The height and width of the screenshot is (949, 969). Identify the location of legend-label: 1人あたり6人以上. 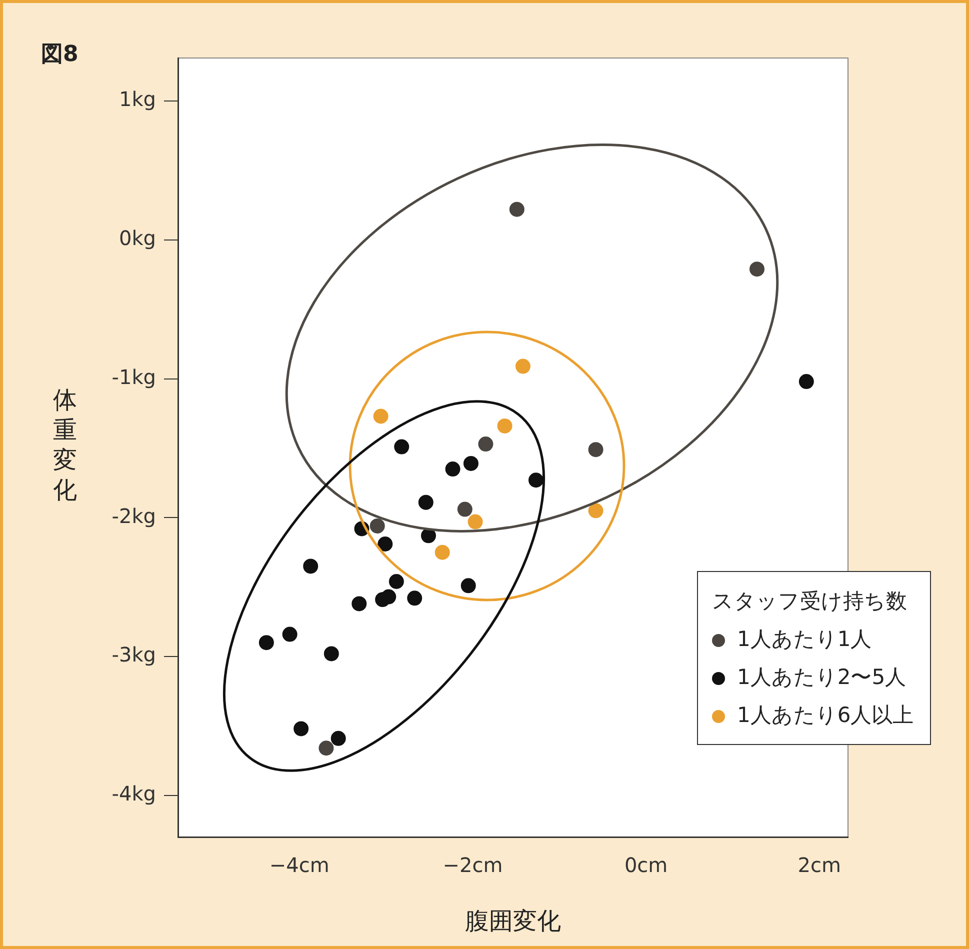
(825, 715).